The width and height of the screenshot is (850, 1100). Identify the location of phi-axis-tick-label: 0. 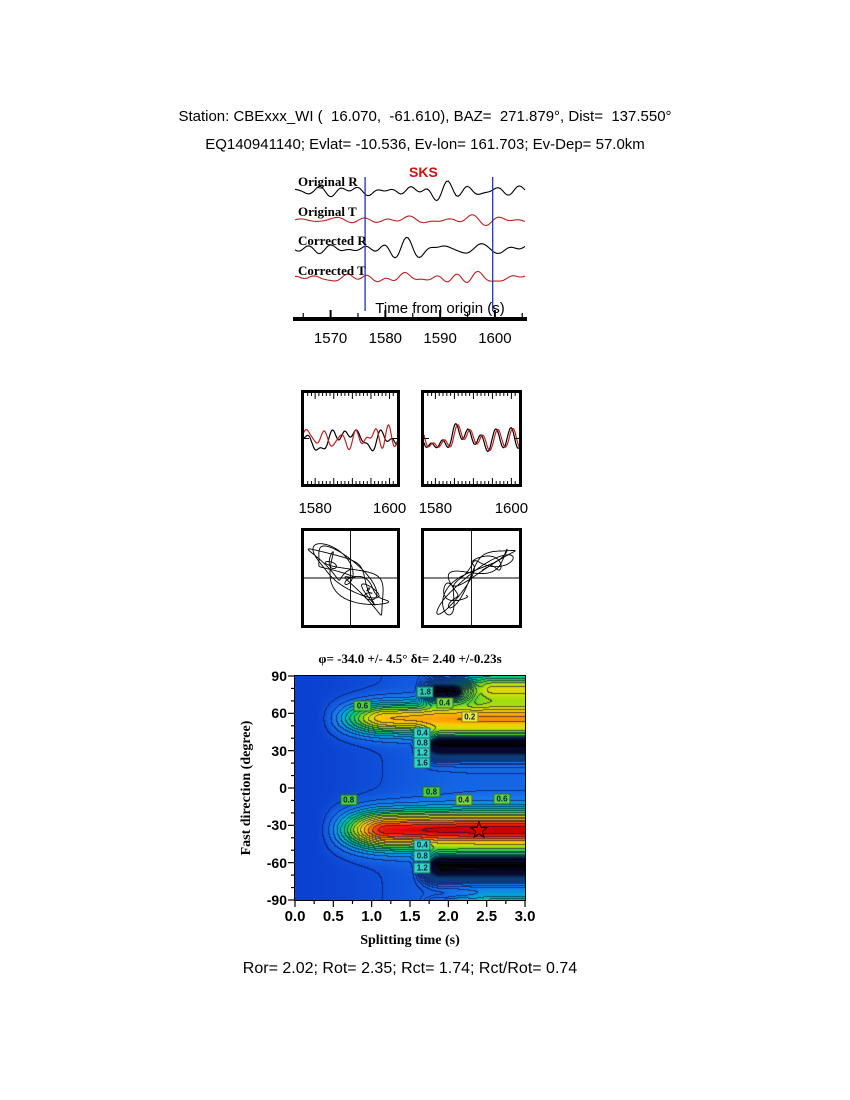
(283, 788).